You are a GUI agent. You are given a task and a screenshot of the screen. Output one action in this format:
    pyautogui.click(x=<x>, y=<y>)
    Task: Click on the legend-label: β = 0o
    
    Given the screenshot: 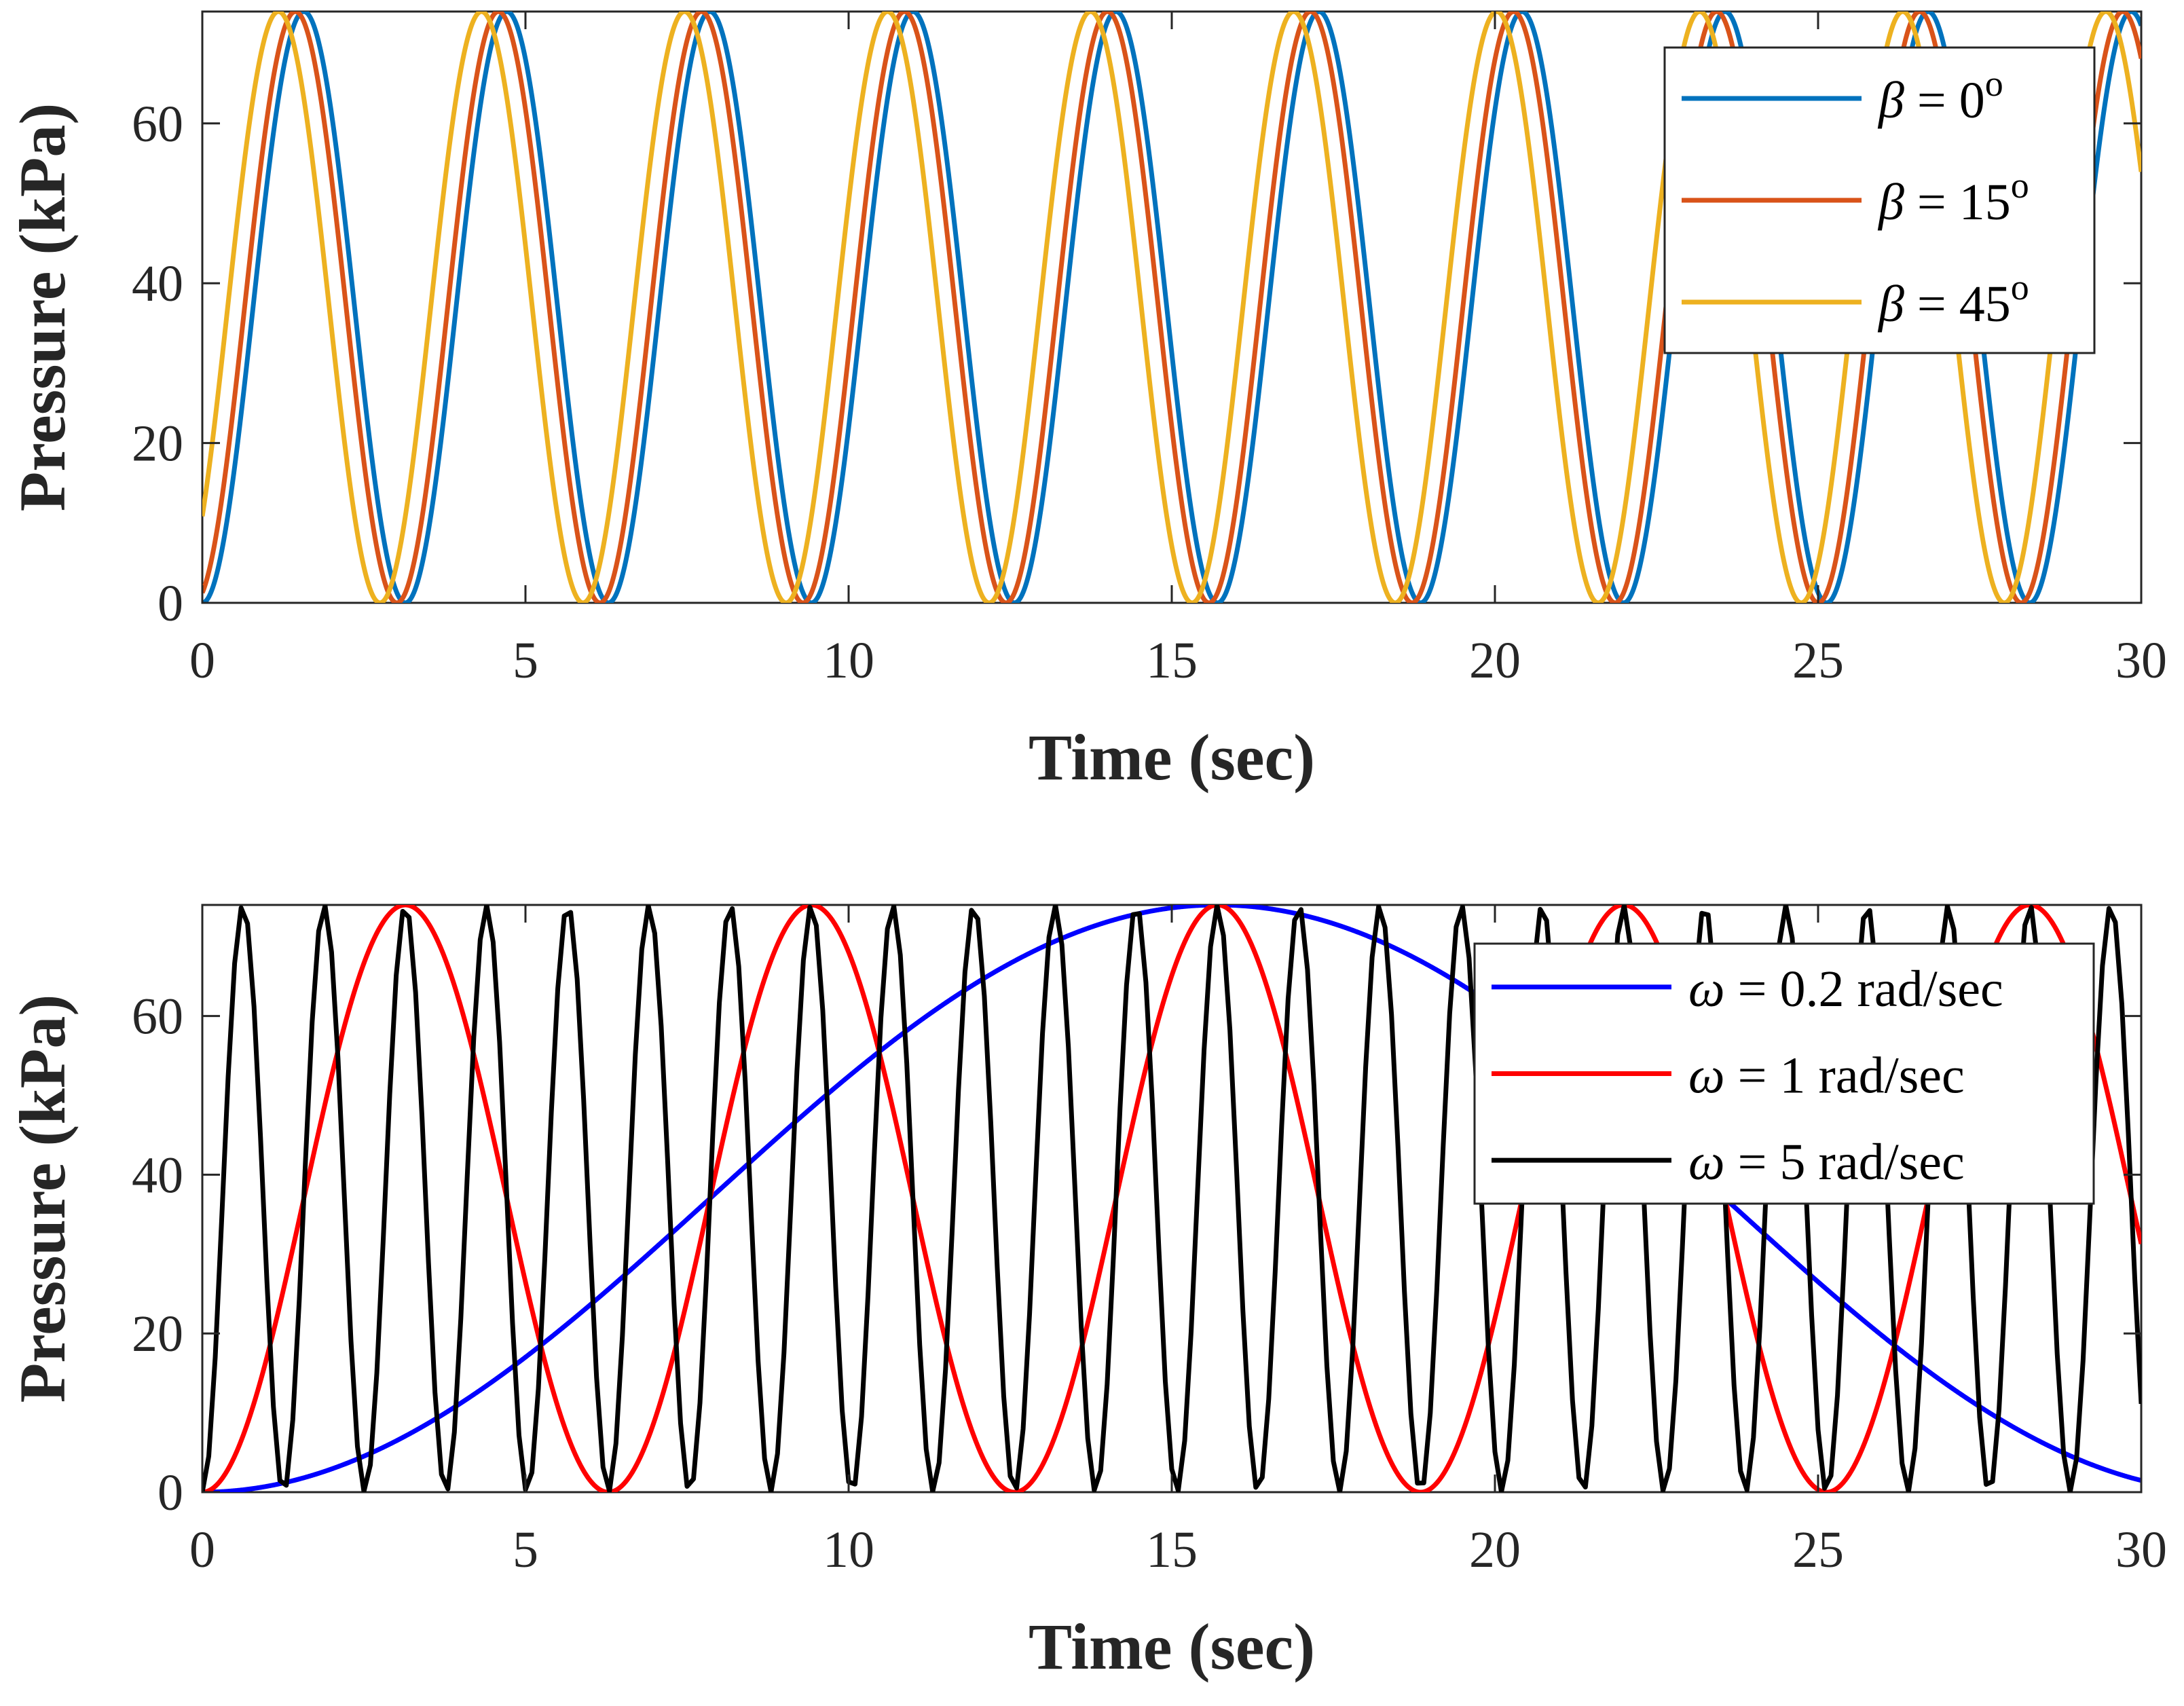 What is the action you would take?
    pyautogui.click(x=1940, y=96)
    